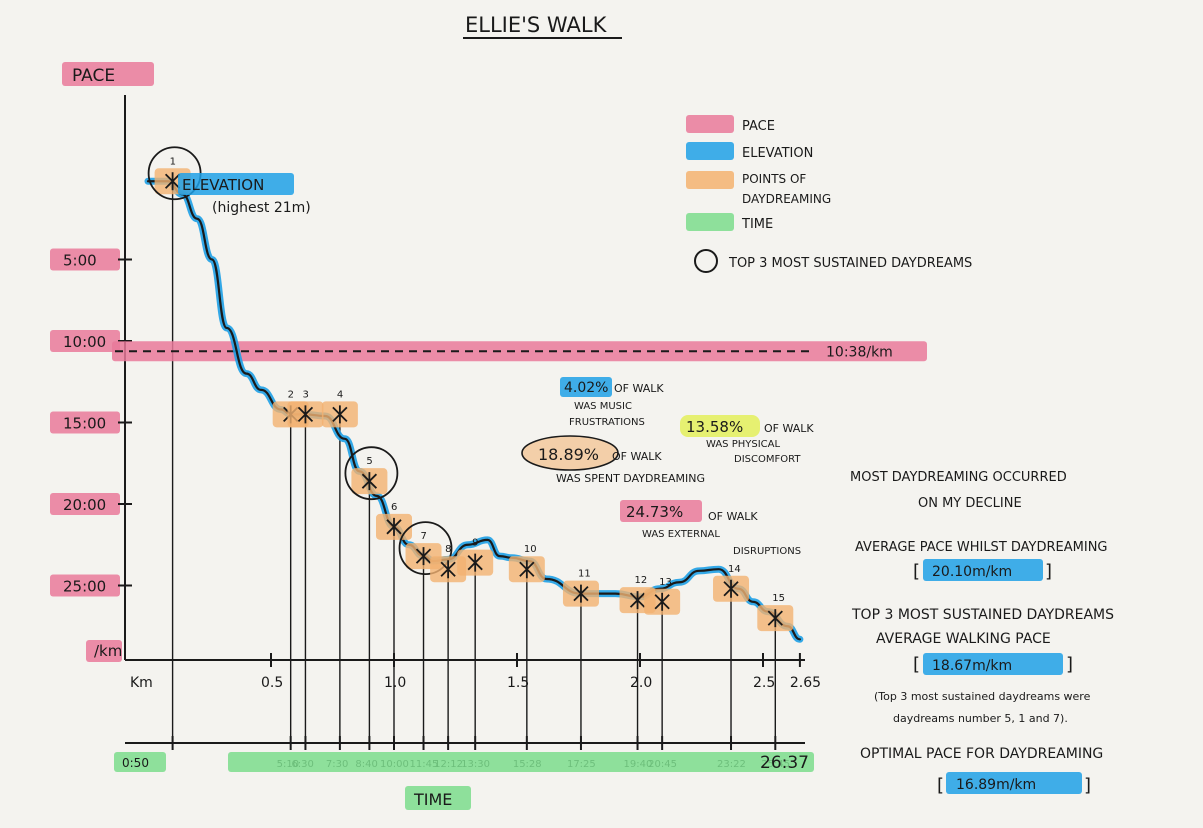  What do you see at coordinates (630, 478) in the screenshot?
I see `daydream-text-2: WAS SPENT DAYDREAMING` at bounding box center [630, 478].